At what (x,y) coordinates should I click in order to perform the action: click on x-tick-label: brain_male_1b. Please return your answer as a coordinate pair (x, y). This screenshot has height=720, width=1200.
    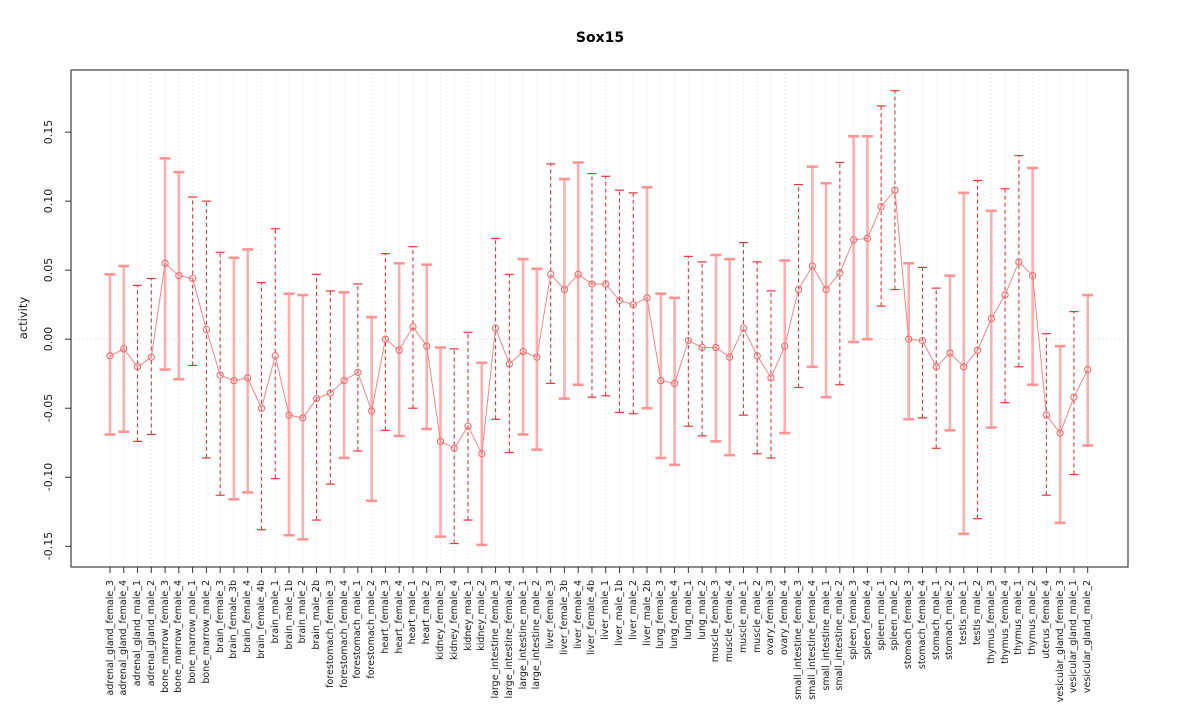
    Looking at the image, I should click on (289, 615).